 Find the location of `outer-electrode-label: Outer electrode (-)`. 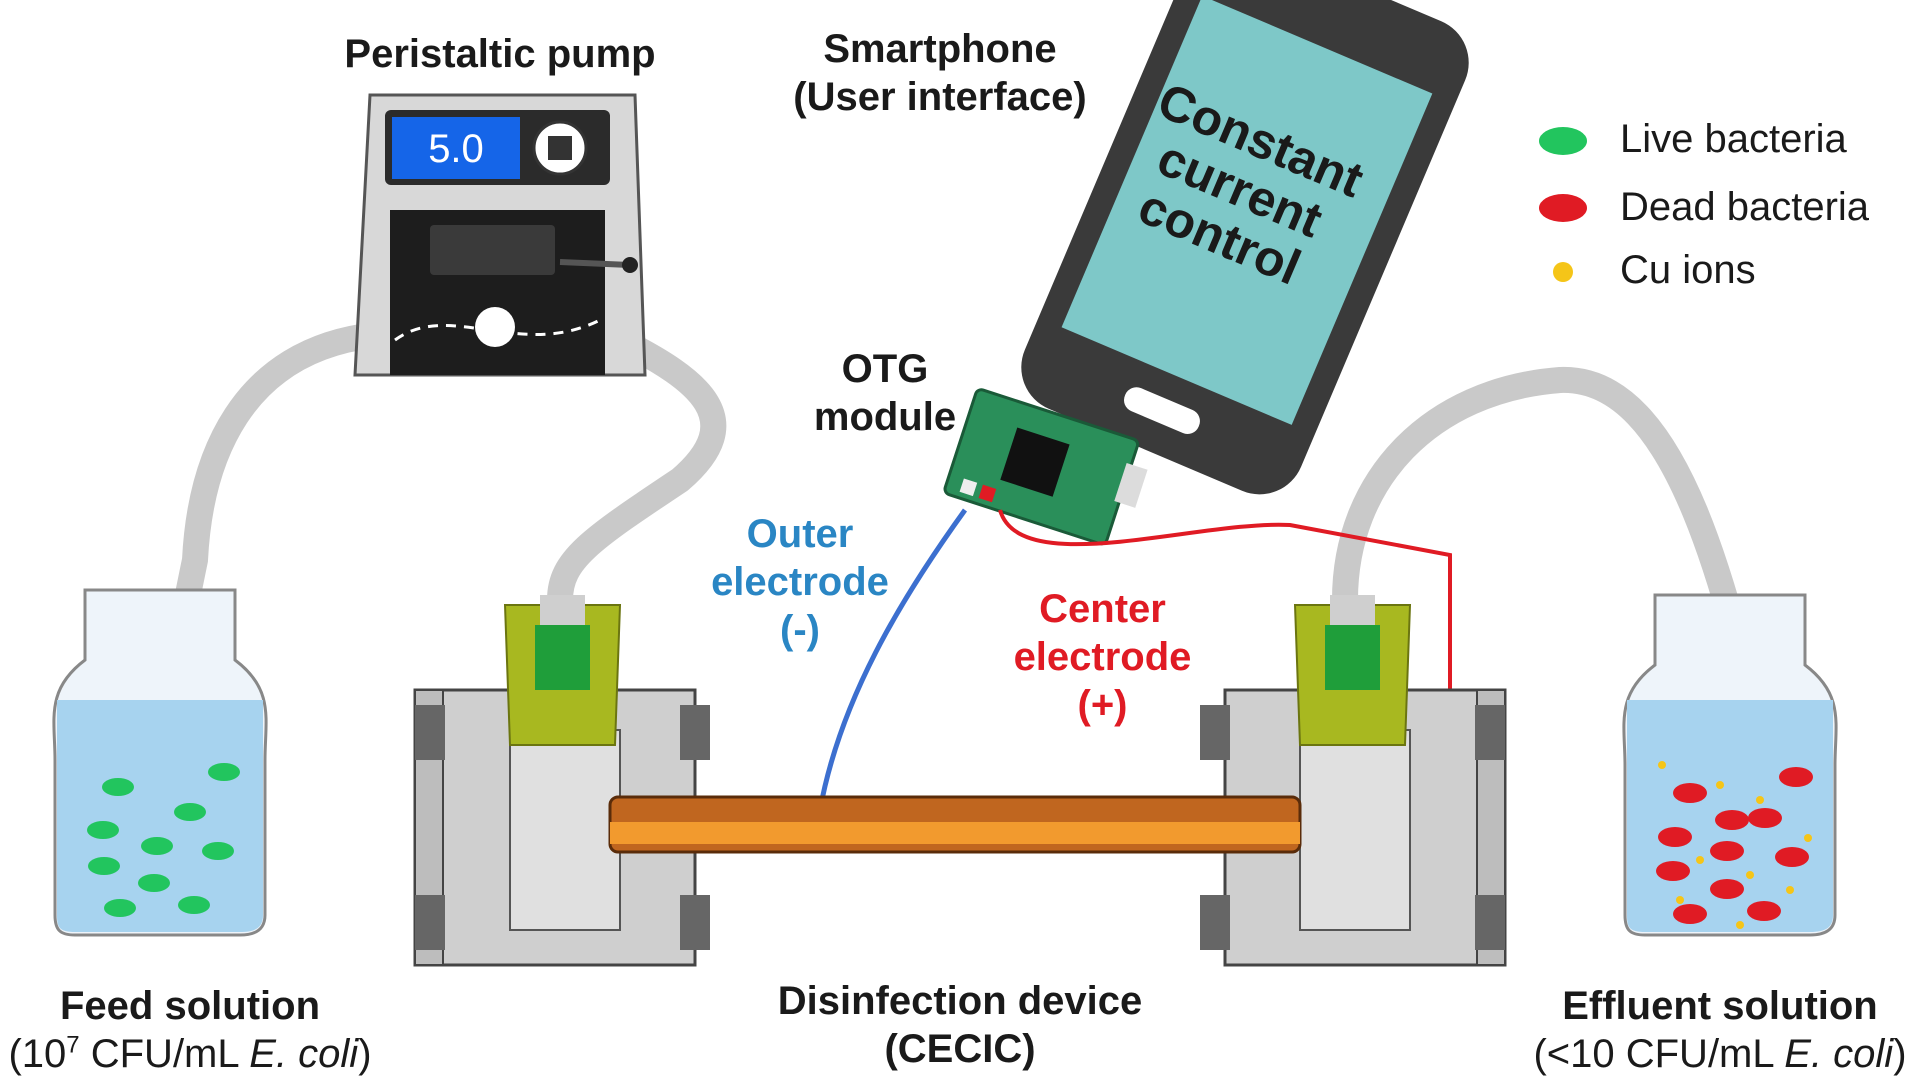

outer-electrode-label: Outer electrode (-) is located at coordinates (800, 582).